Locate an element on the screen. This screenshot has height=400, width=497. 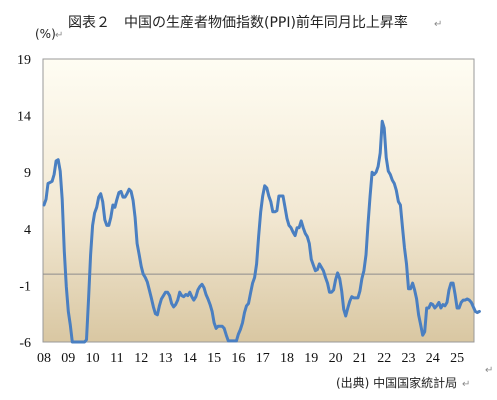
x-tick-label: 18 is located at coordinates (287, 358).